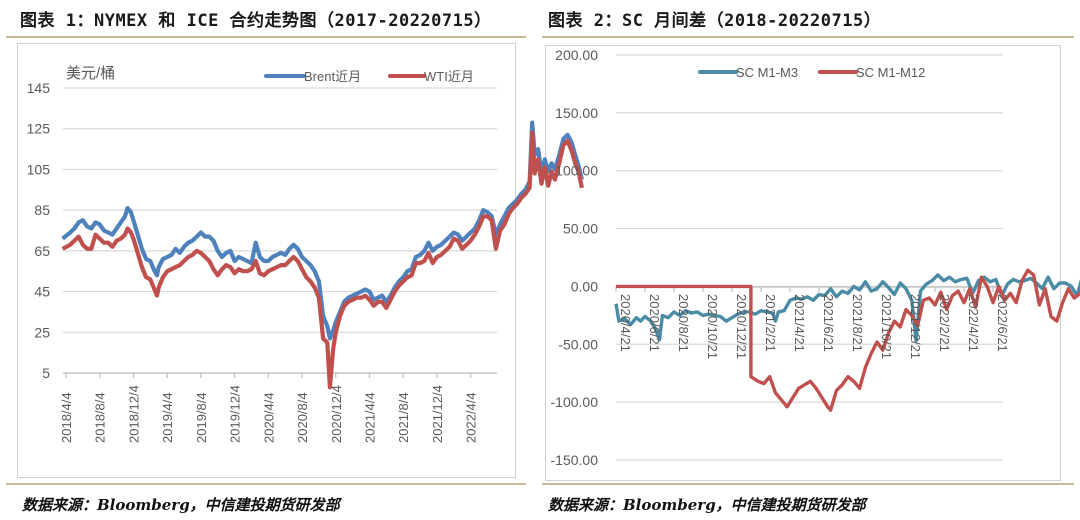  I want to click on x-tick-label: 2019/8/4, so click(201, 417).